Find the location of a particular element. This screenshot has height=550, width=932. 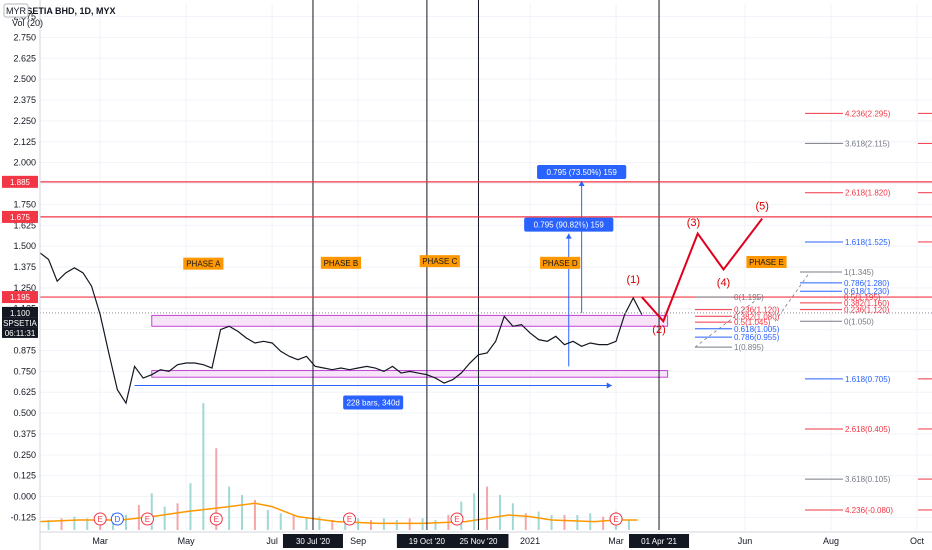

measure-callout-label: 0.795 (90.82%) 159 is located at coordinates (569, 225).